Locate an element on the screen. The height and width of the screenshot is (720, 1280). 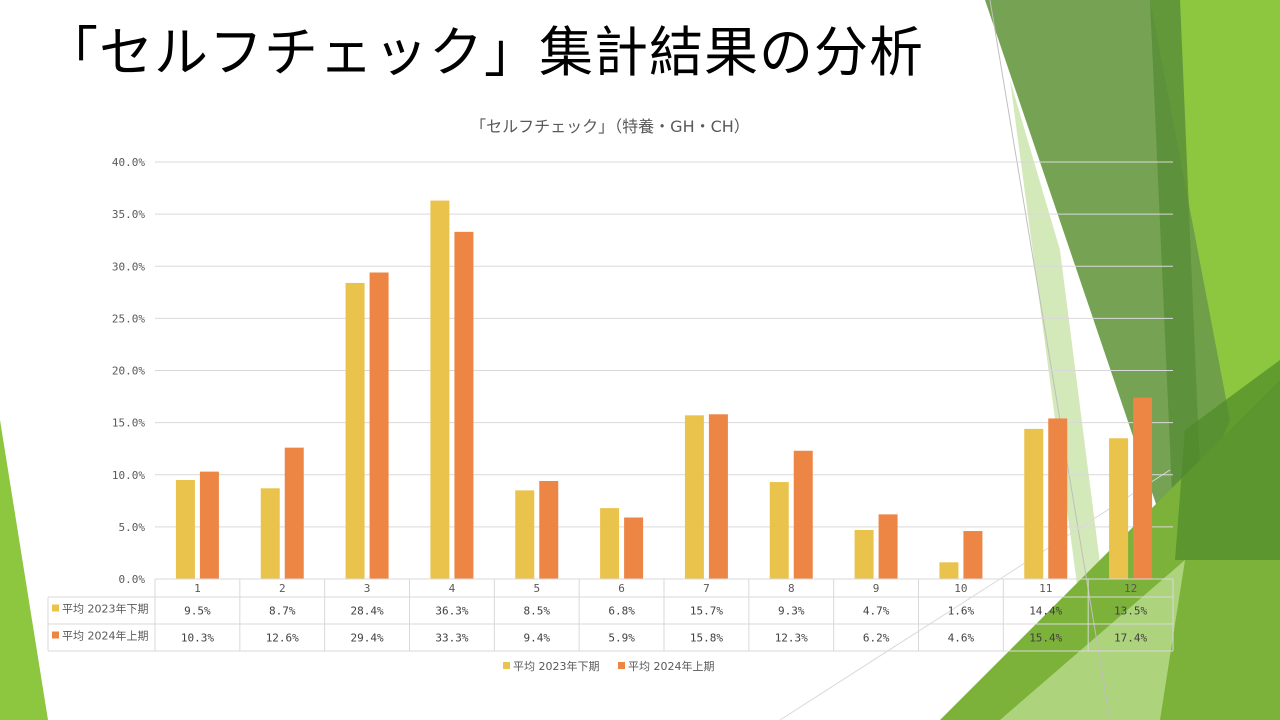
y-tick-label: 20.0% is located at coordinates (128, 371).